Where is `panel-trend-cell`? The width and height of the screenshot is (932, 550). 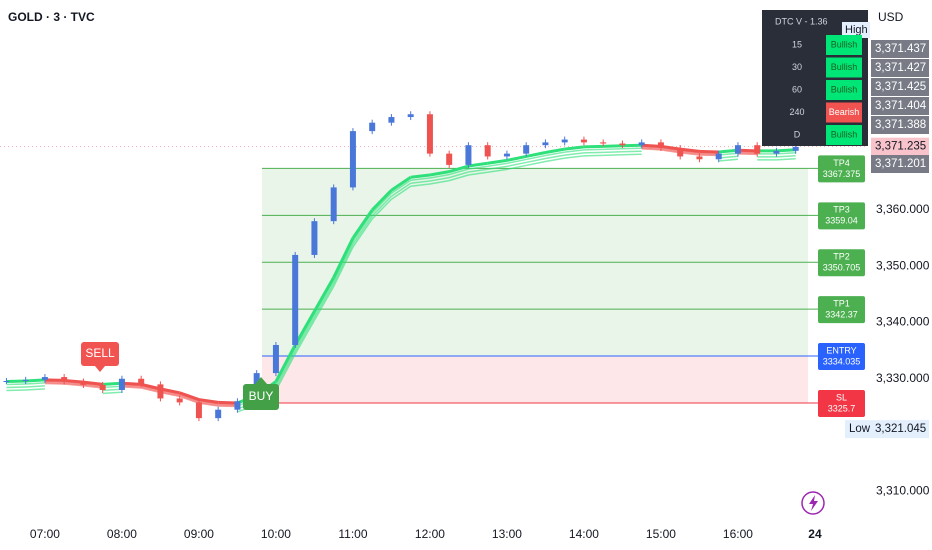 panel-trend-cell is located at coordinates (844, 67).